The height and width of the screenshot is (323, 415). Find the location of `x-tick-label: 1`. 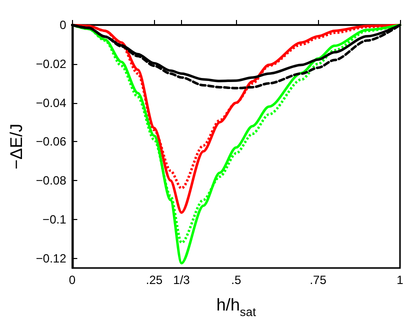

x-tick-label: 1 is located at coordinates (400, 280).